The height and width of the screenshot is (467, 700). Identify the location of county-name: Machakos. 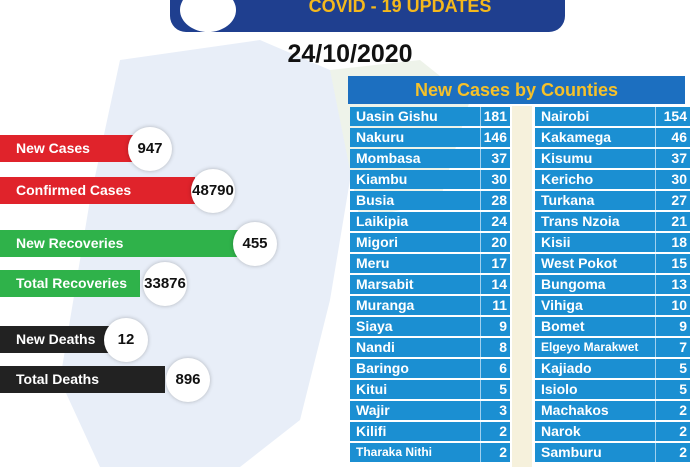
(595, 410).